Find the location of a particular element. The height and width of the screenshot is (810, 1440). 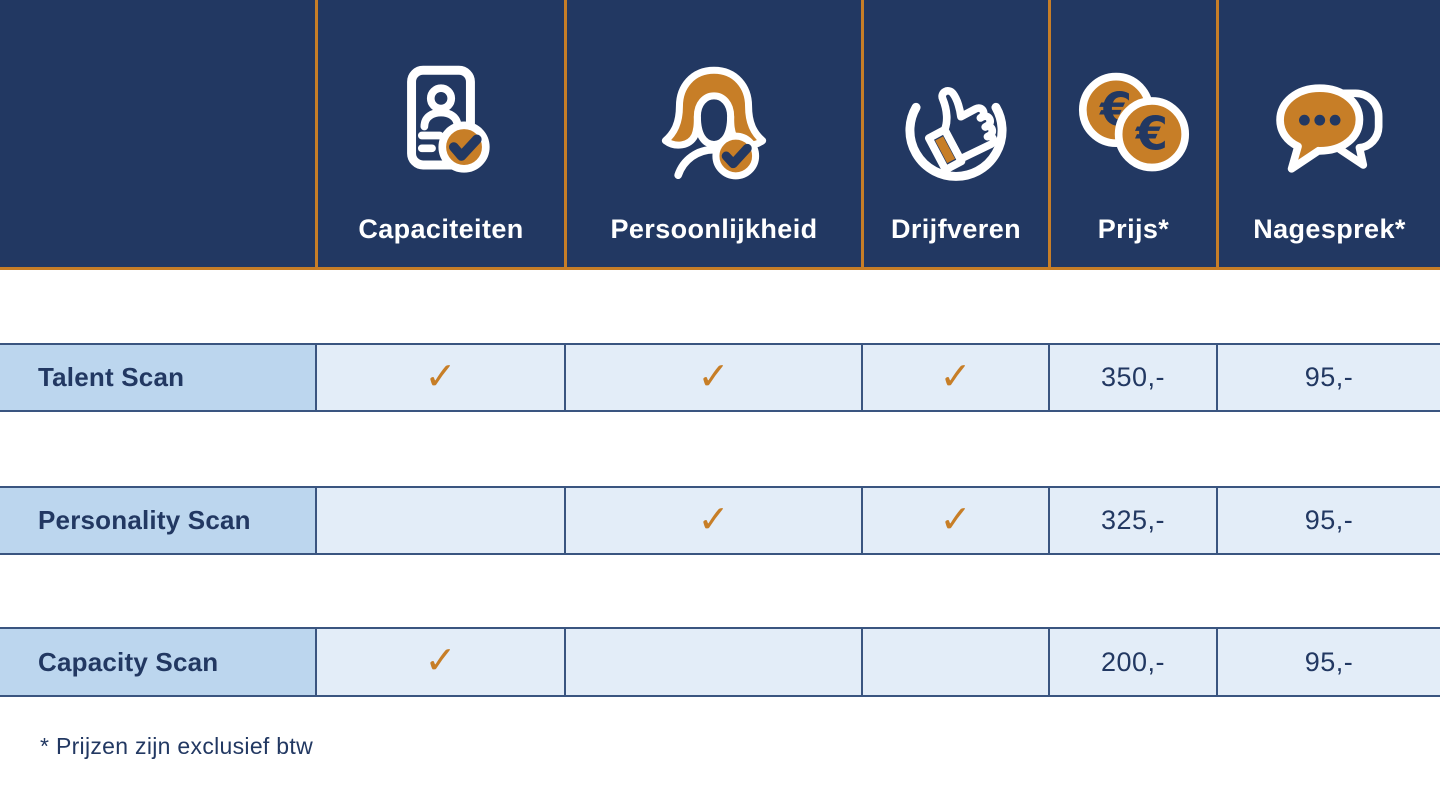

euro-coins-icon: € € is located at coordinates (1134, 124).